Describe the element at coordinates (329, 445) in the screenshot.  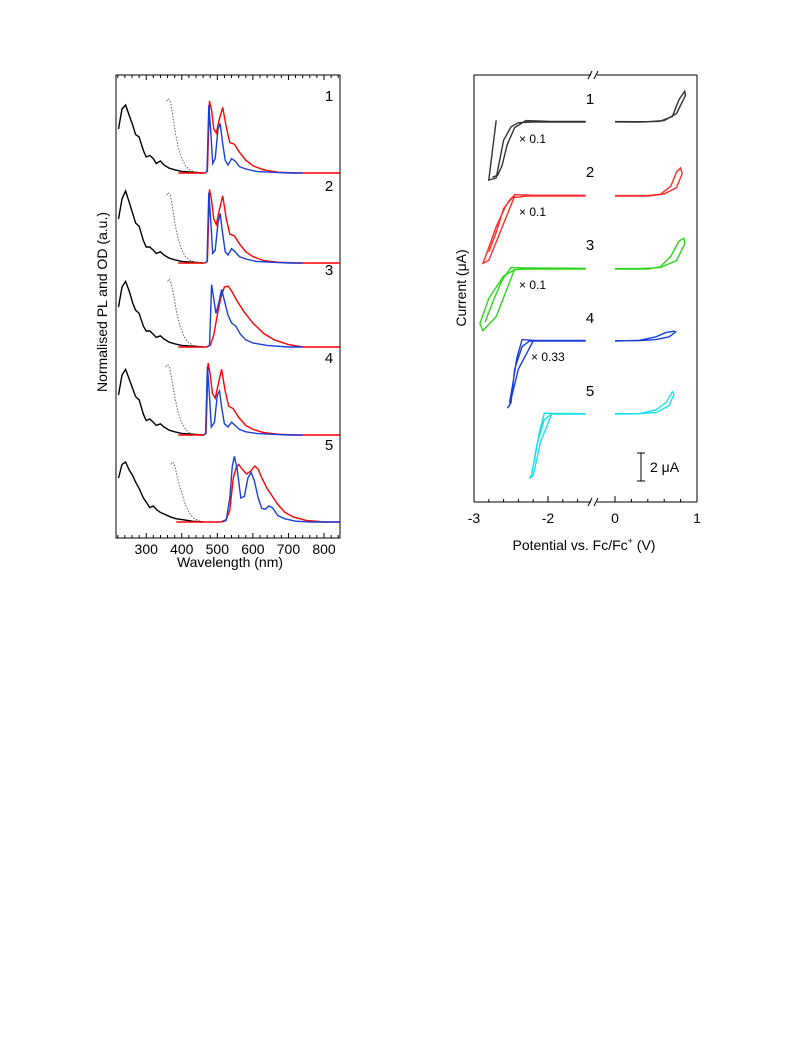
I see `trace-label-5: 5` at that location.